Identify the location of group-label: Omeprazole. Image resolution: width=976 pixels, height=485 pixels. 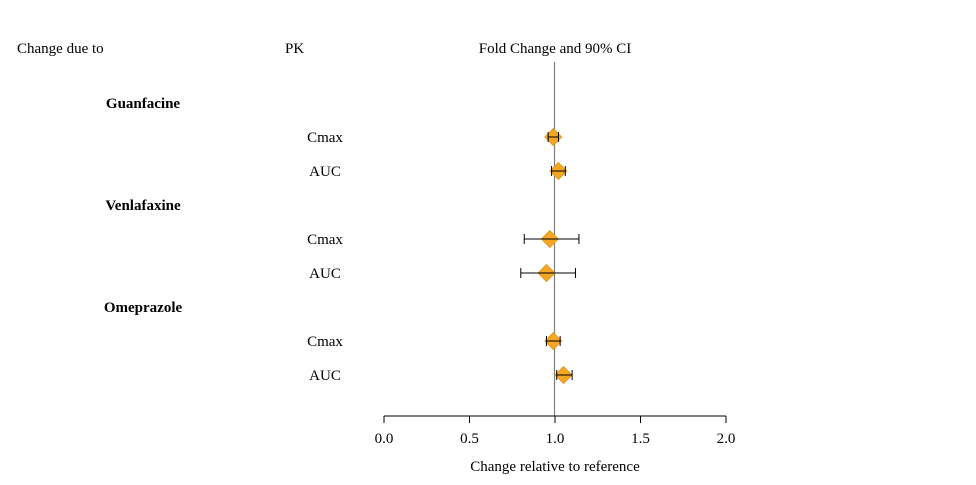
(143, 308).